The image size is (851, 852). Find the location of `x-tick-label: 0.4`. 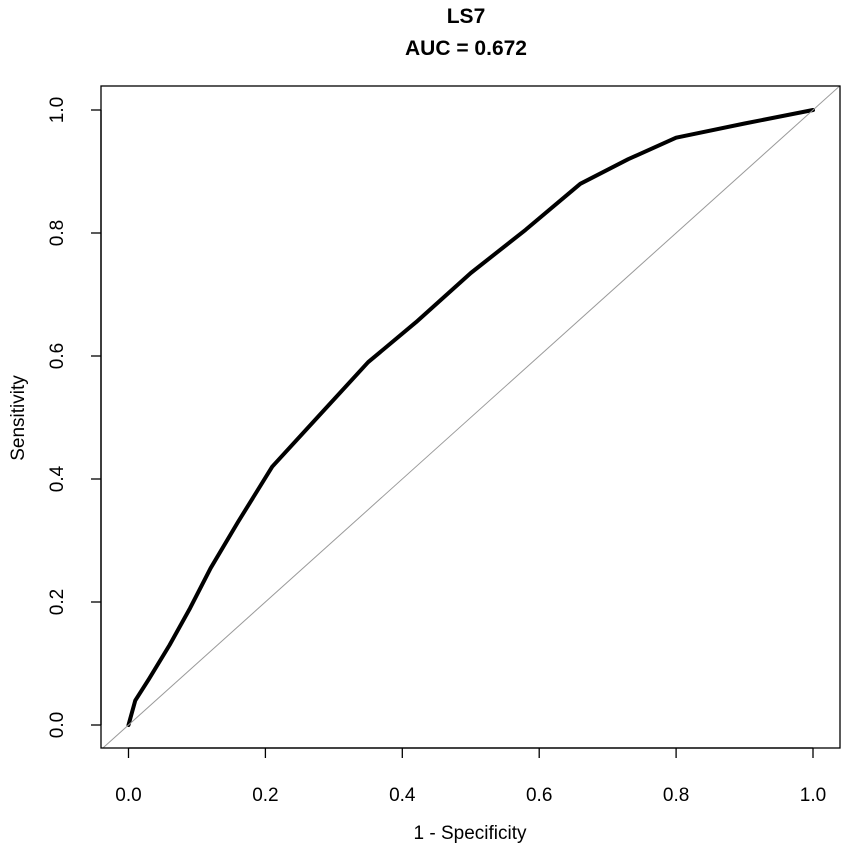

x-tick-label: 0.4 is located at coordinates (402, 795).